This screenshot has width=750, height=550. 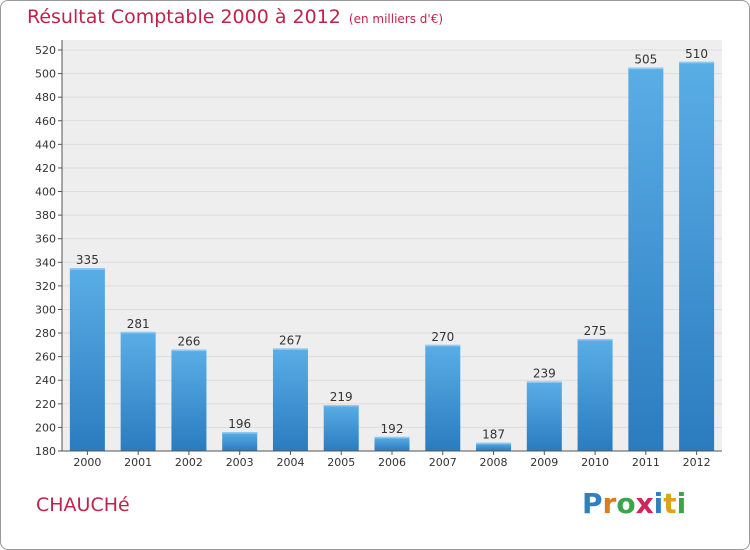 I want to click on y-tick-label: 340, so click(x=45, y=262).